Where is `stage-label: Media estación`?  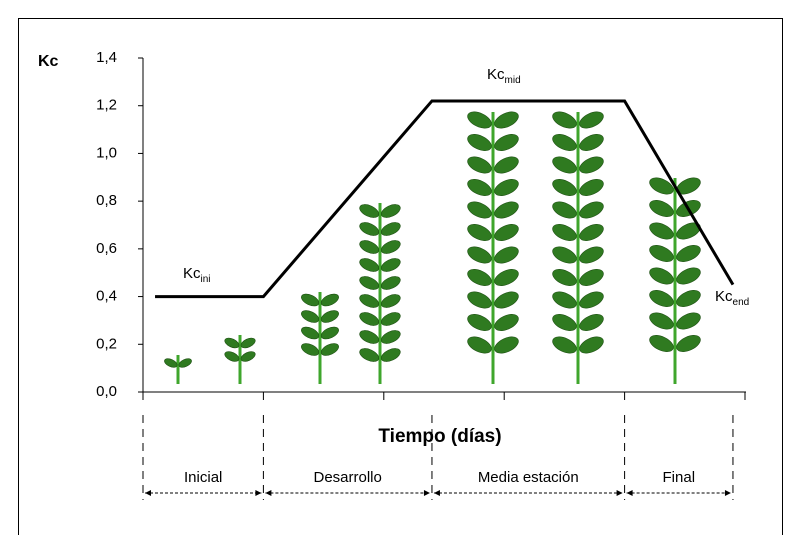 stage-label: Media estación is located at coordinates (528, 477).